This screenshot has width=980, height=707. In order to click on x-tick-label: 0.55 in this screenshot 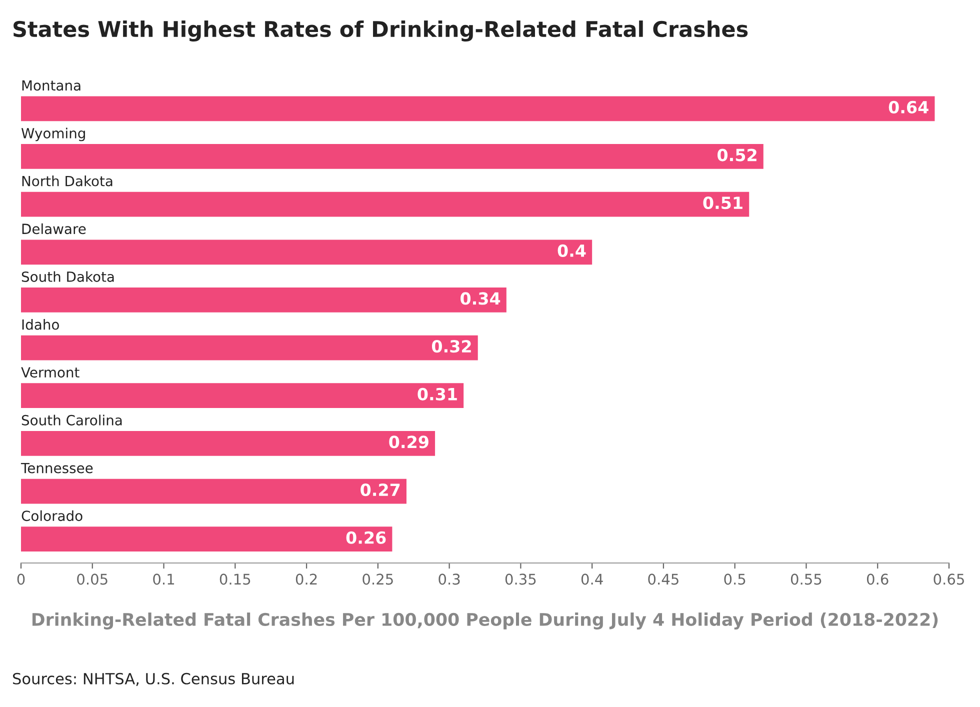, I will do `click(806, 579)`.